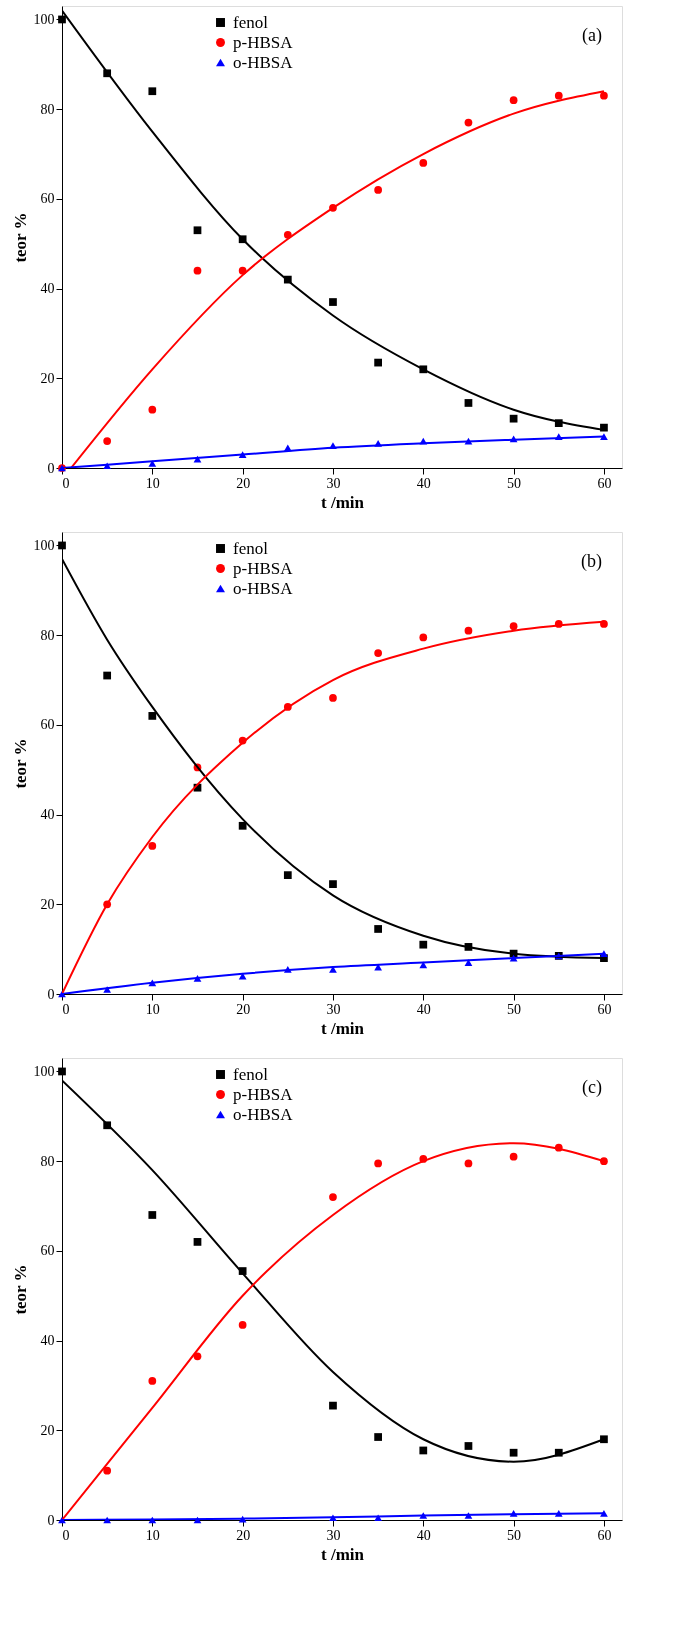 The height and width of the screenshot is (1646, 700). What do you see at coordinates (47, 199) in the screenshot?
I see `y-tick-label: 60` at bounding box center [47, 199].